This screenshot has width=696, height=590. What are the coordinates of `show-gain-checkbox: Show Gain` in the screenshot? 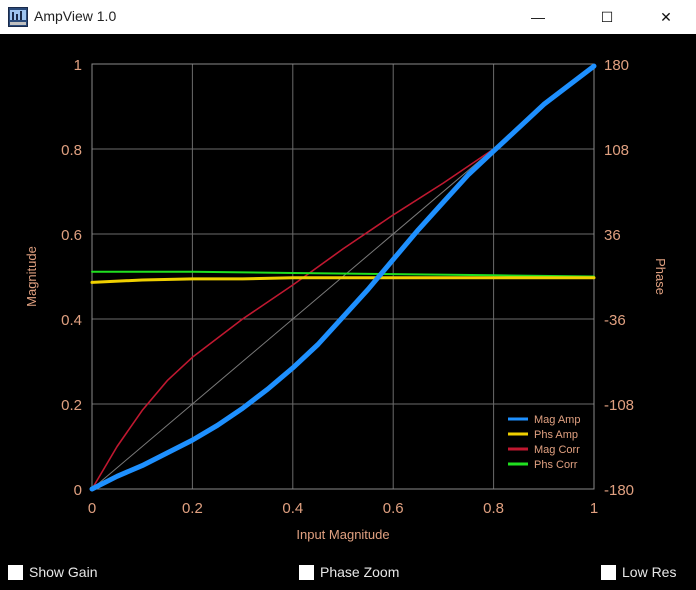 It's located at (52, 572).